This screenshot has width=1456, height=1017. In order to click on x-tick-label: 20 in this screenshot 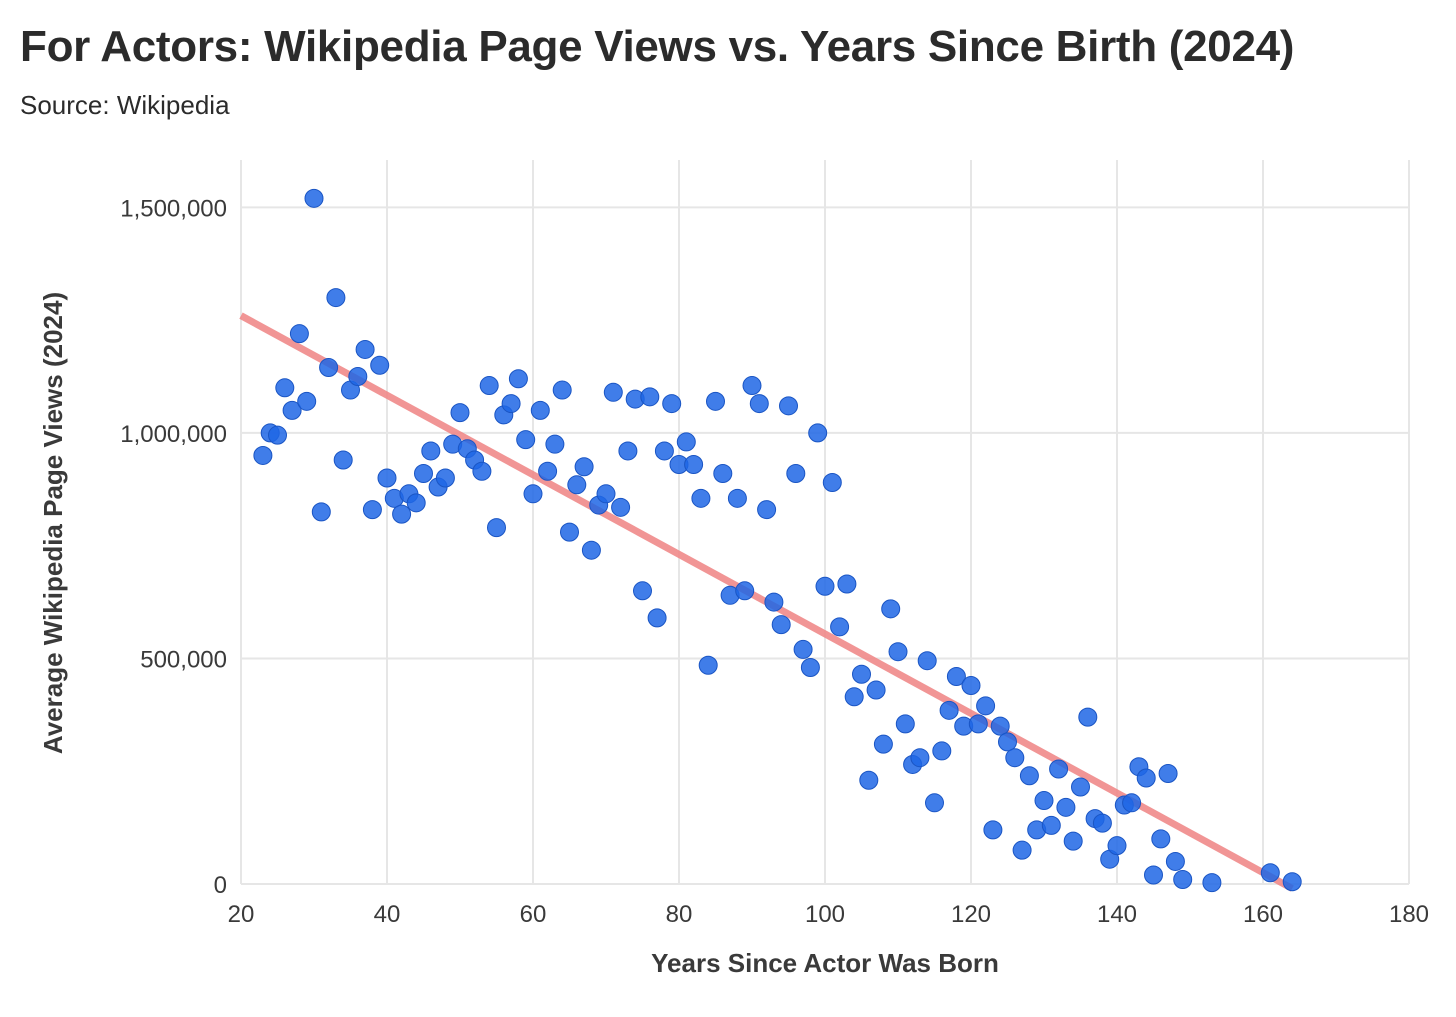, I will do `click(241, 914)`.